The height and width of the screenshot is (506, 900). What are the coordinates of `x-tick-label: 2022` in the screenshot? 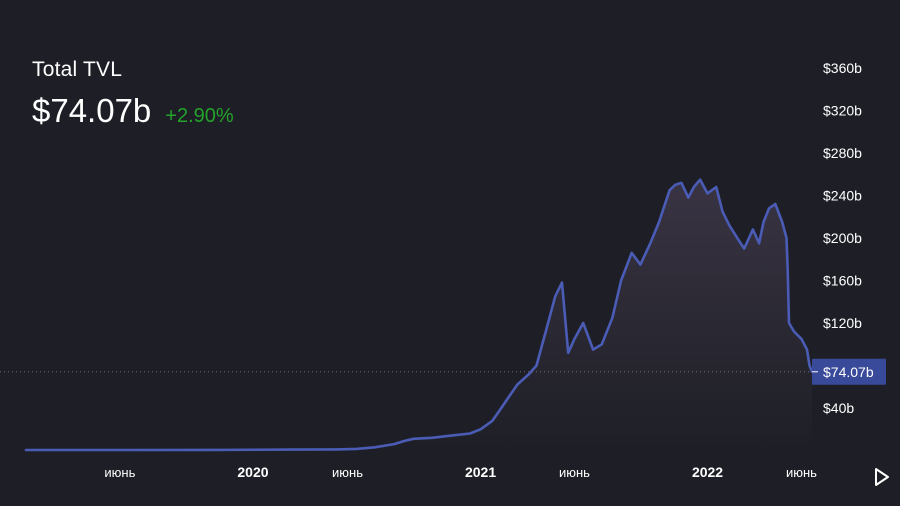 It's located at (707, 472).